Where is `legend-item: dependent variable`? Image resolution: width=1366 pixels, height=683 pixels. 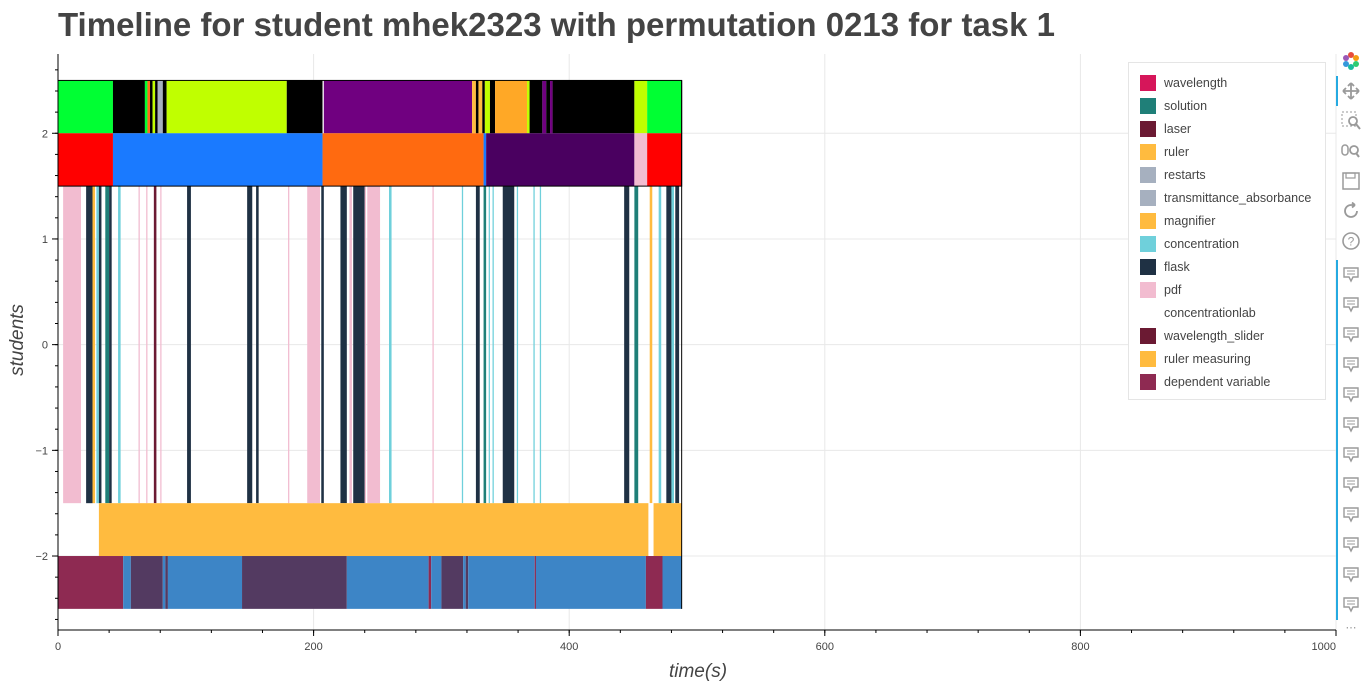
legend-item: dependent variable is located at coordinates (1227, 381).